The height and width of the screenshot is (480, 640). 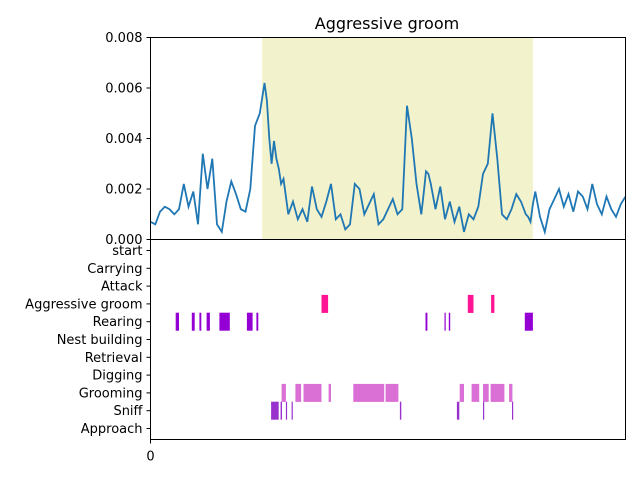 What do you see at coordinates (128, 411) in the screenshot?
I see `category-label: Sniff` at bounding box center [128, 411].